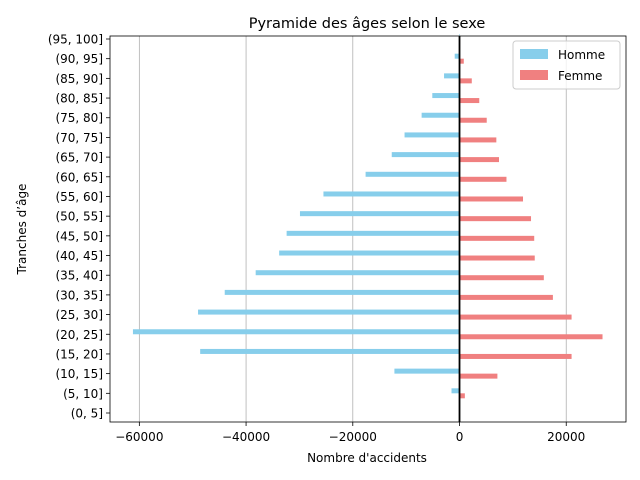 The height and width of the screenshot is (480, 640). I want to click on y-tick-label: (25, 30], so click(79, 315).